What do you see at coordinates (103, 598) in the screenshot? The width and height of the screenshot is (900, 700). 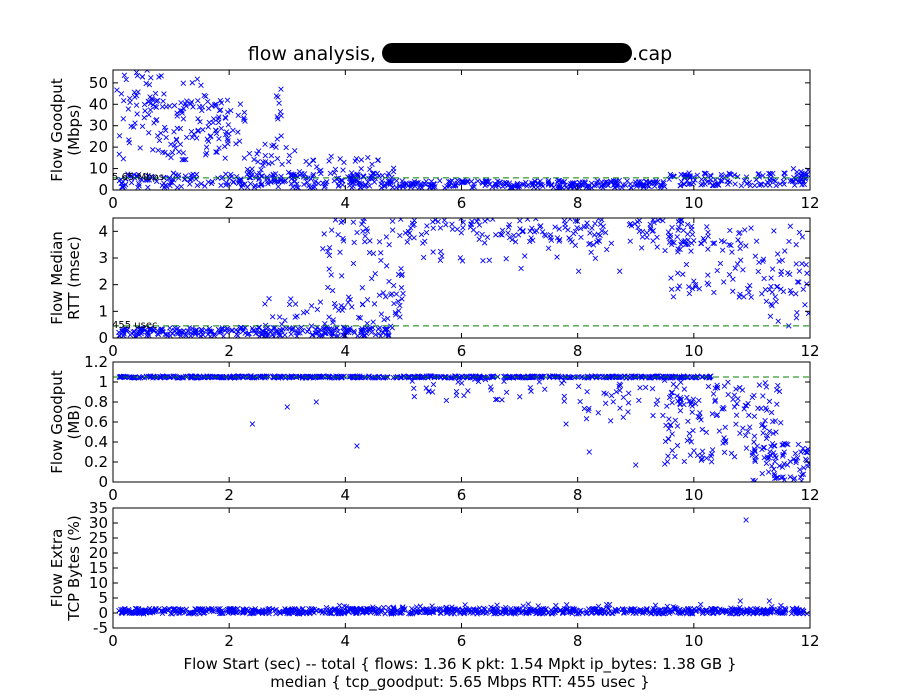 I see `y-tick-label: 5` at bounding box center [103, 598].